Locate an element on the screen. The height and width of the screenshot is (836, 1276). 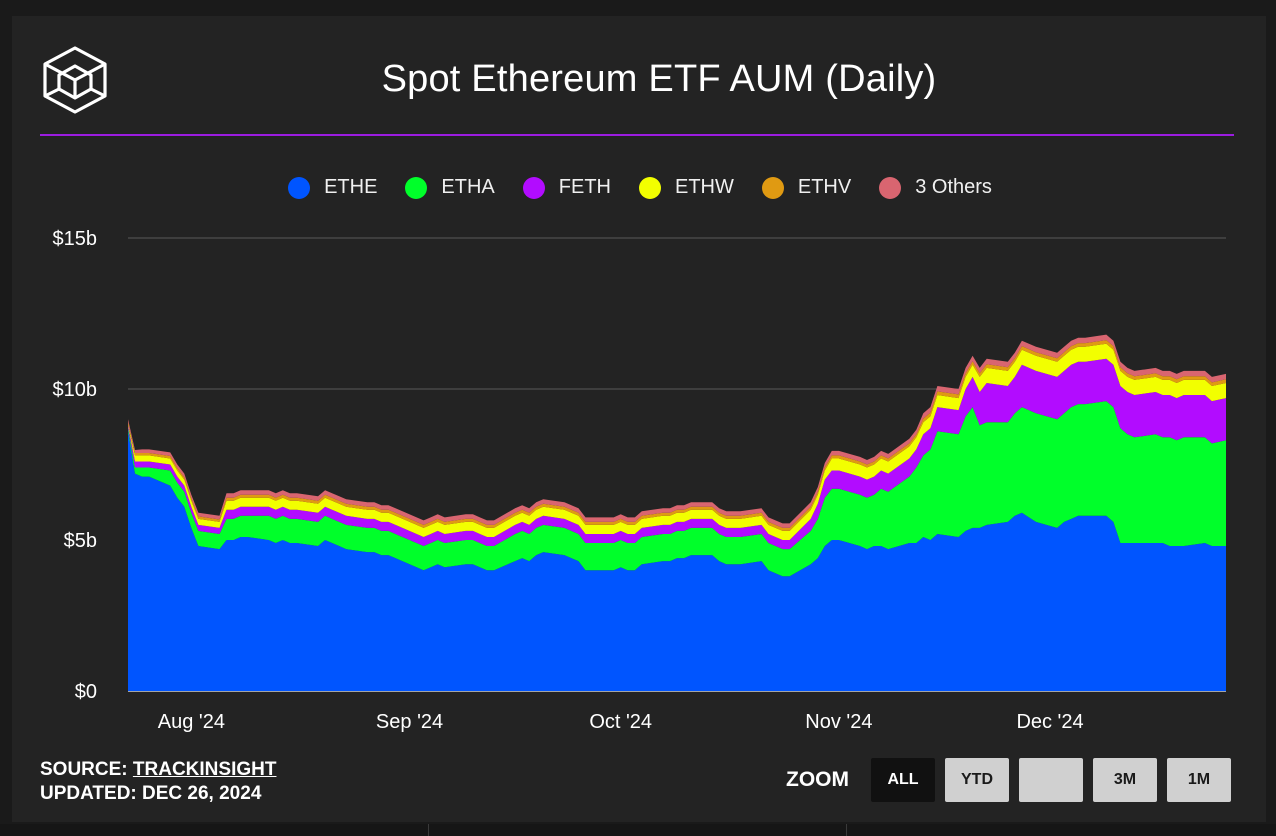
legend-label: ETHE is located at coordinates (351, 187).